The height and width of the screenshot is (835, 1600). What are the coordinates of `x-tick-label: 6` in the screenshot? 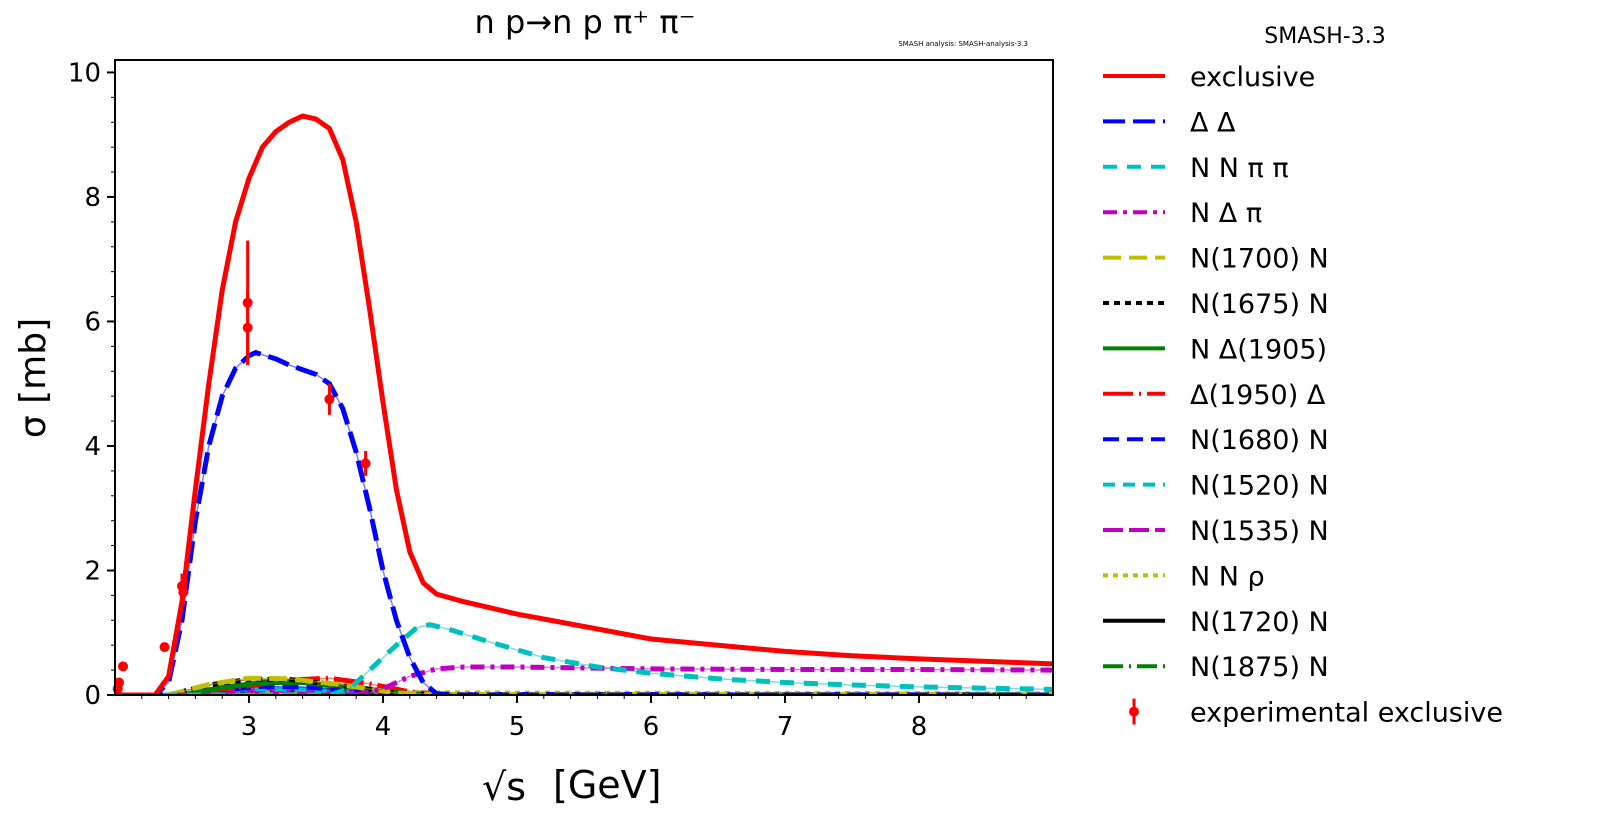 It's located at (651, 727).